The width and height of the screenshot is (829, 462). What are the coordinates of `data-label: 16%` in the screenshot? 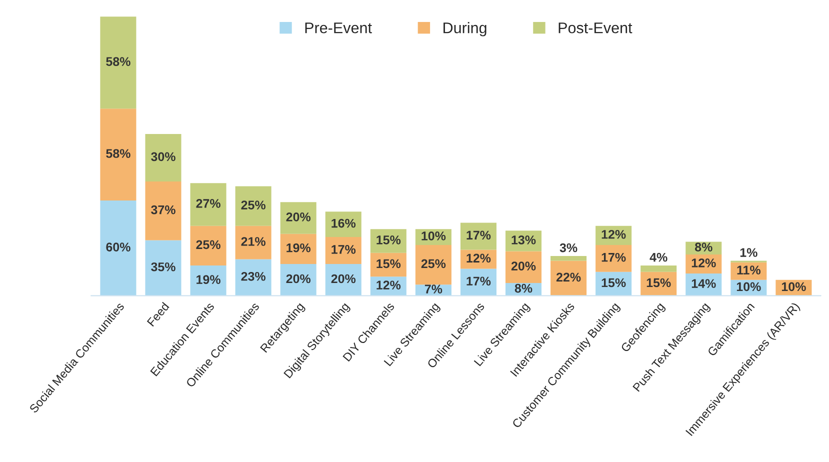 It's located at (344, 223).